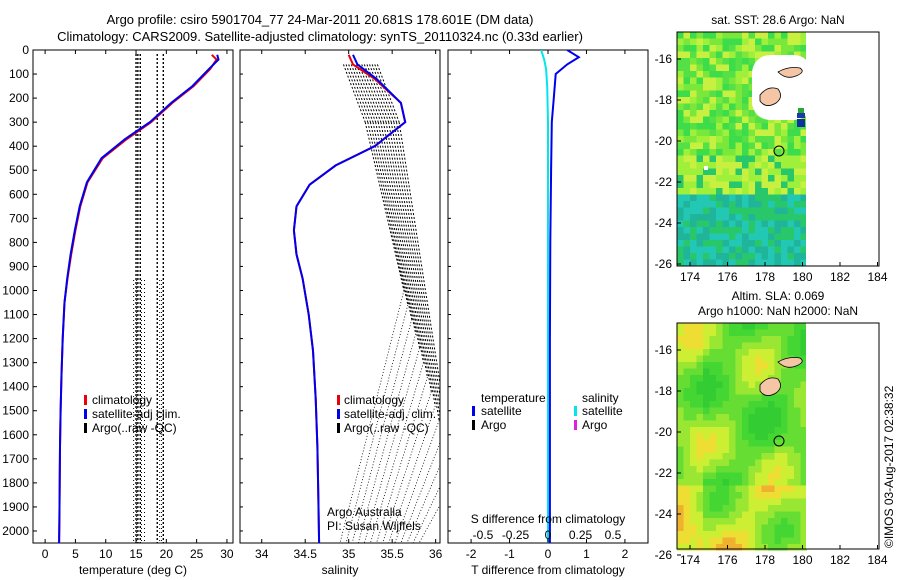 This screenshot has width=900, height=580. Describe the element at coordinates (602, 411) in the screenshot. I see `legend-label-s-satellite: satellite` at that location.